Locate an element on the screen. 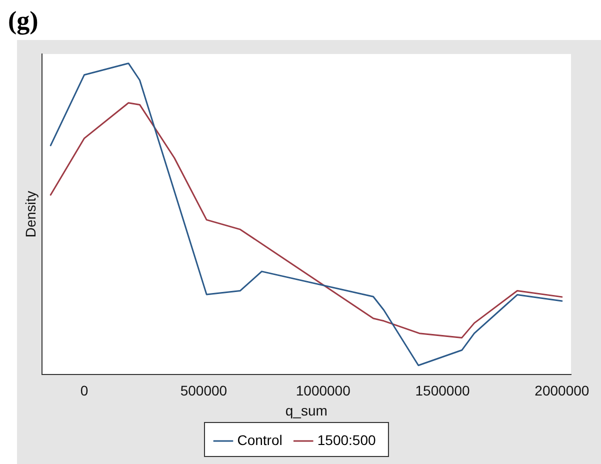  legend-label: 1500:500 is located at coordinates (346, 440).